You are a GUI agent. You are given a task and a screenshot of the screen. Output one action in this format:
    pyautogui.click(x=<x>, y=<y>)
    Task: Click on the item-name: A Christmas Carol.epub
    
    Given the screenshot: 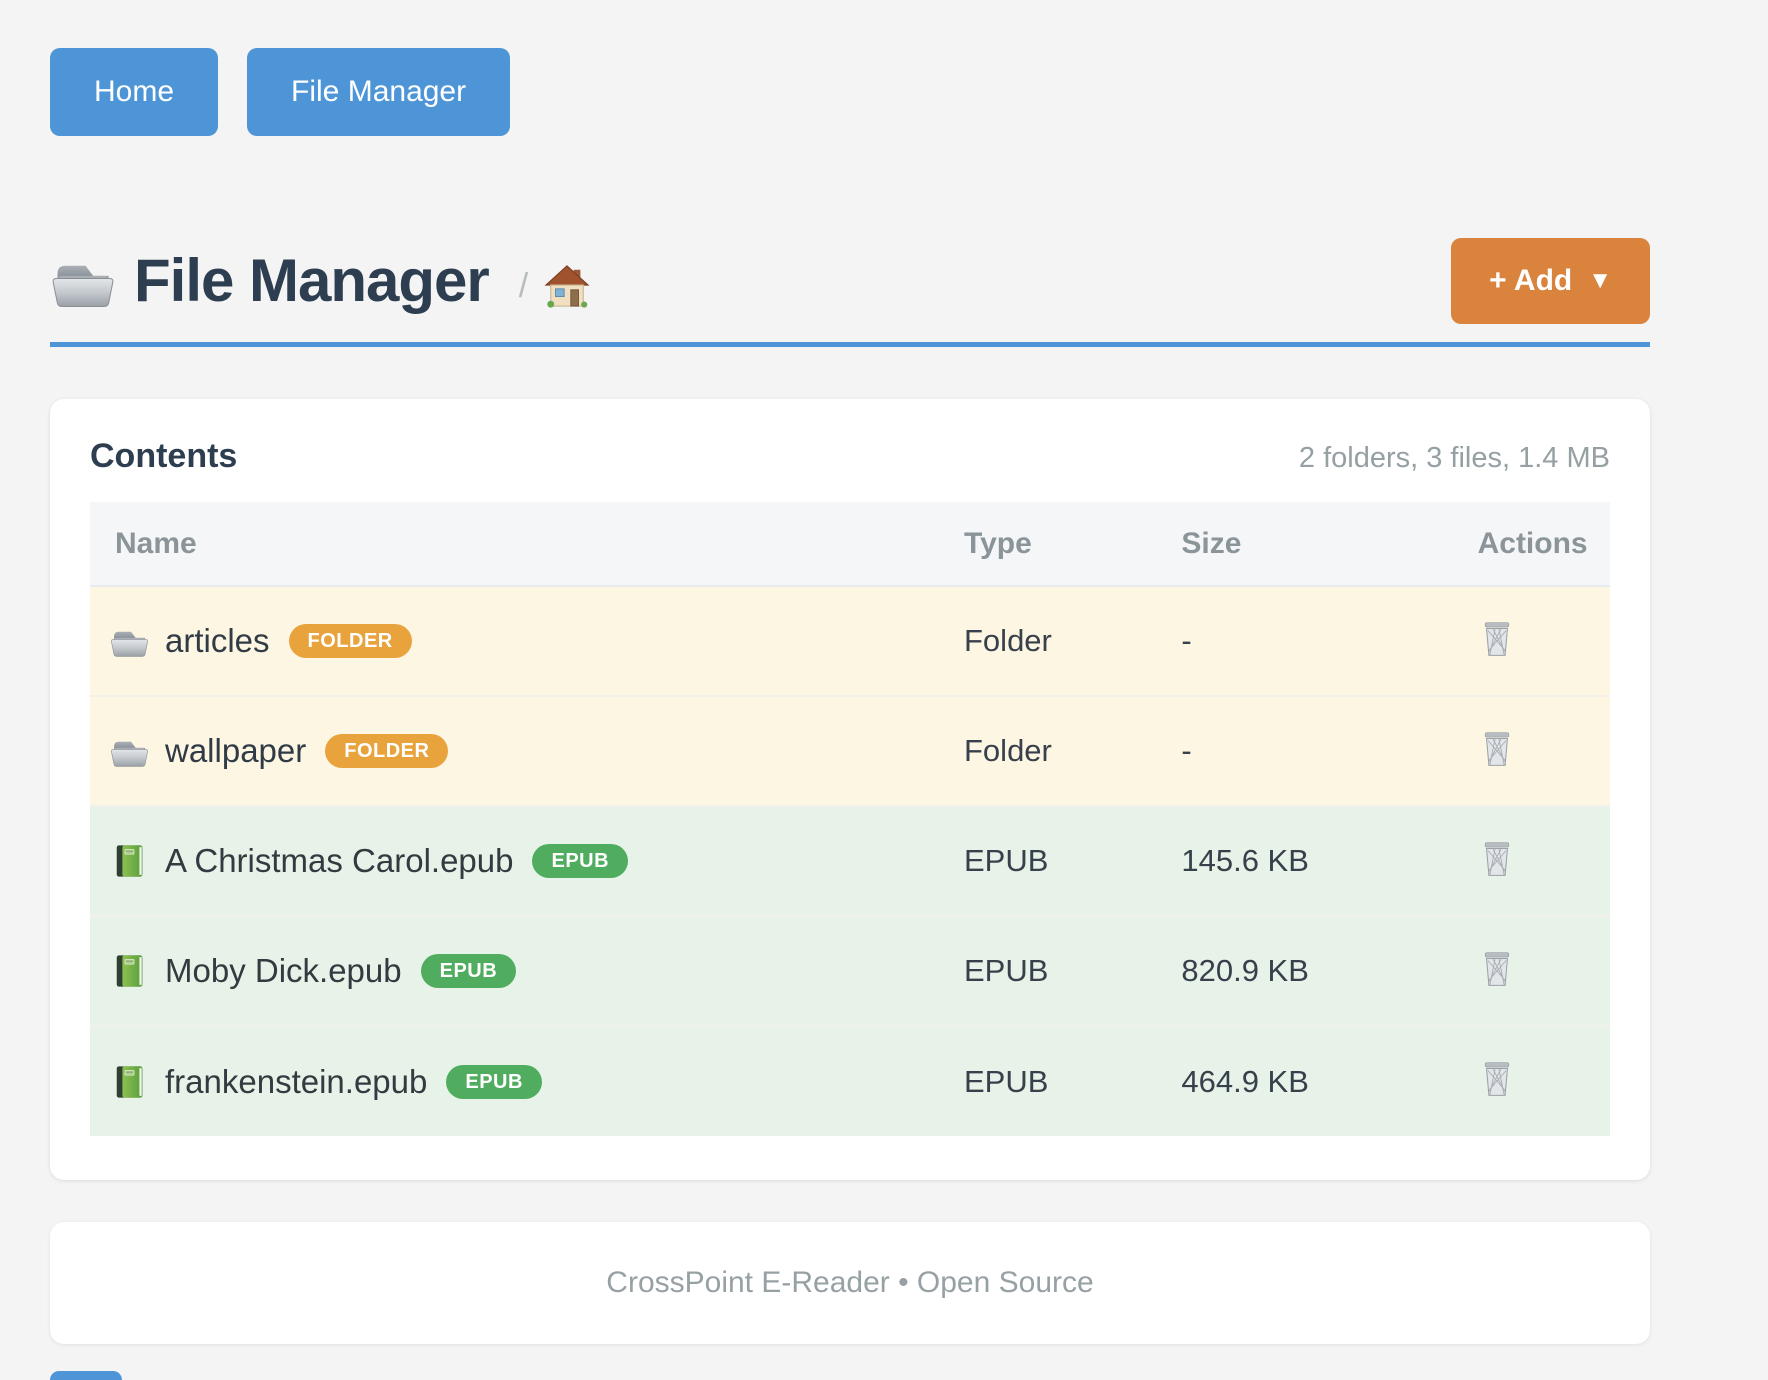 What is the action you would take?
    pyautogui.click(x=339, y=860)
    